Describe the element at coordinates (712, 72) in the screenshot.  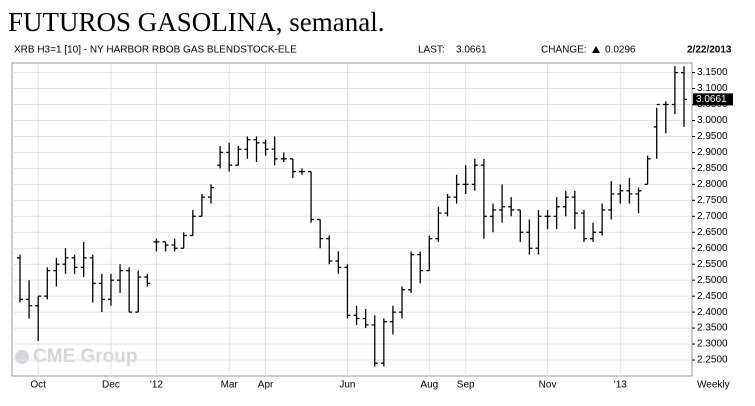
I see `y-tick-label: 3.1500` at that location.